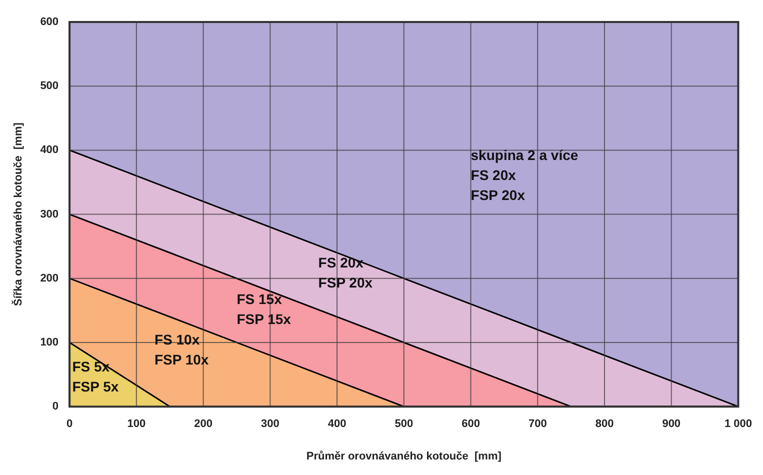 This screenshot has height=475, width=763. What do you see at coordinates (49, 214) in the screenshot?
I see `y-tick-label: 300` at bounding box center [49, 214].